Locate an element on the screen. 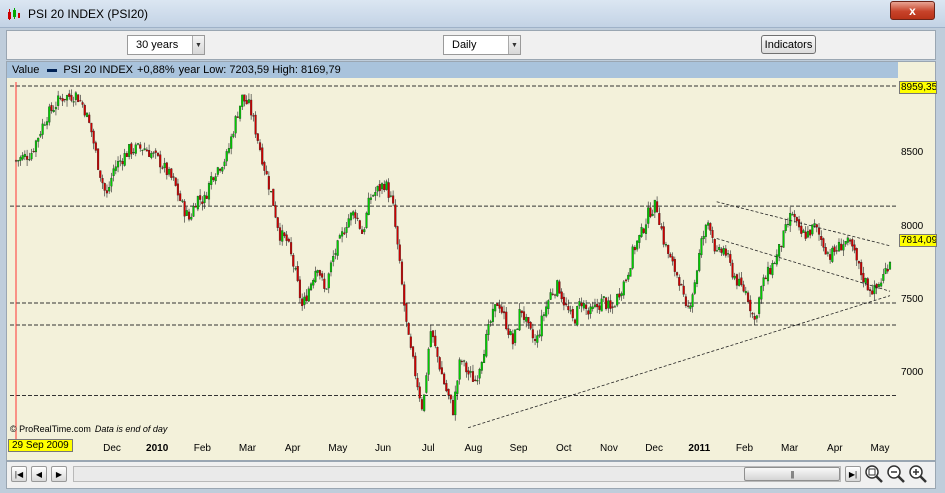  period-select-value: 30 years is located at coordinates (157, 45).